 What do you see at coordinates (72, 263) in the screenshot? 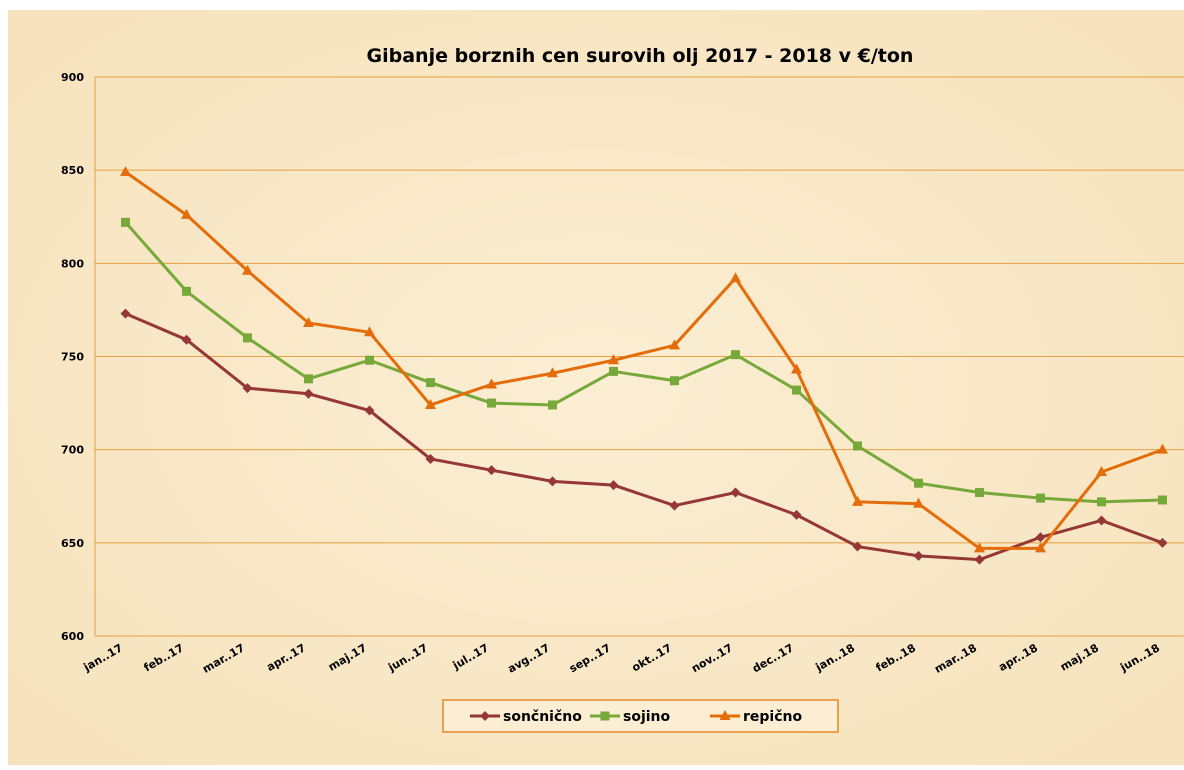
I see `y-tick-label: 800` at bounding box center [72, 263].